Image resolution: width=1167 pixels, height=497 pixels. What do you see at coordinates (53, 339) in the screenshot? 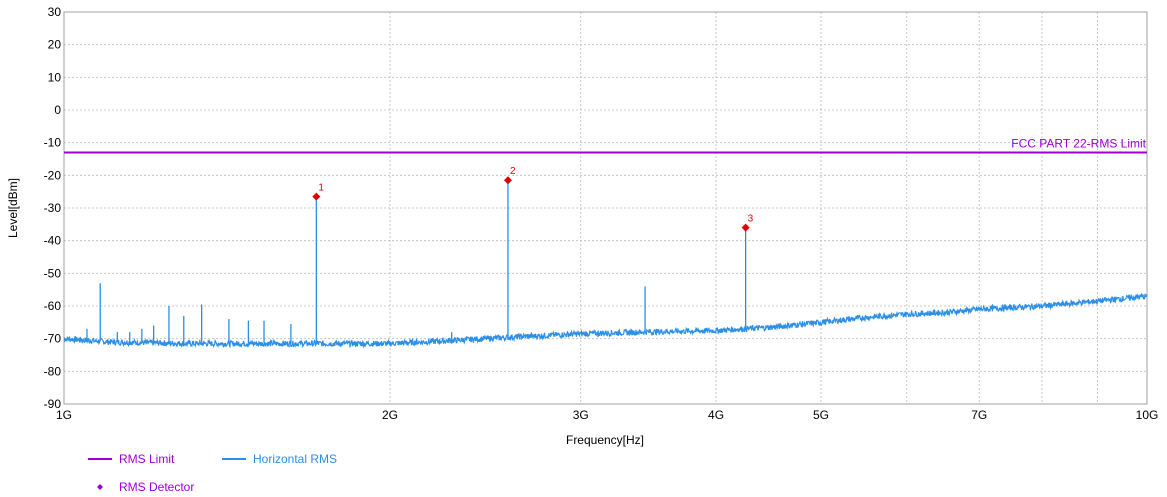
I see `y-tick-label: -70` at bounding box center [53, 339].